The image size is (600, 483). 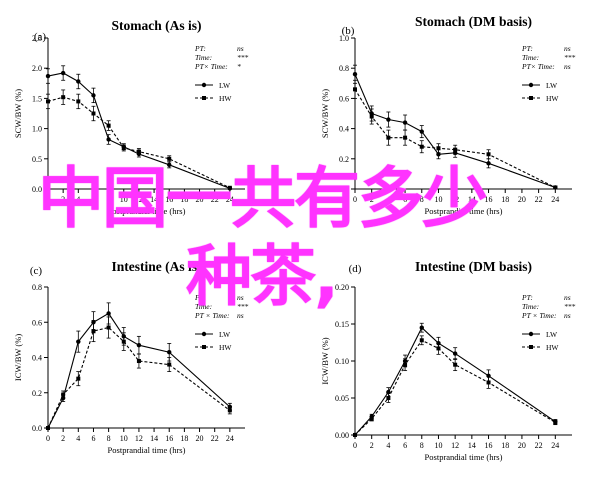 What do you see at coordinates (18, 357) in the screenshot?
I see `y-axis-label: ICW/BW (%)` at bounding box center [18, 357].